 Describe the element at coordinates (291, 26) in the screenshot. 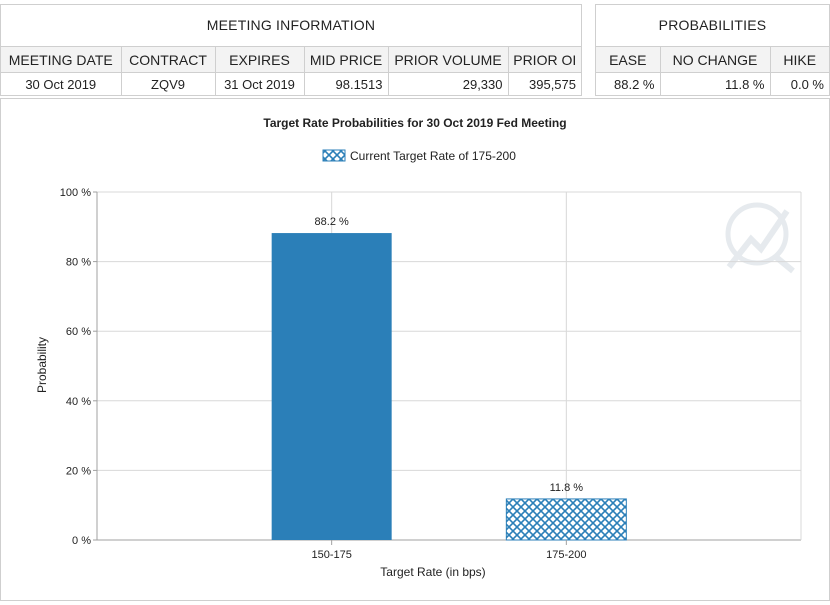

I see `meeting-information-title: MEETING INFORMATION` at that location.